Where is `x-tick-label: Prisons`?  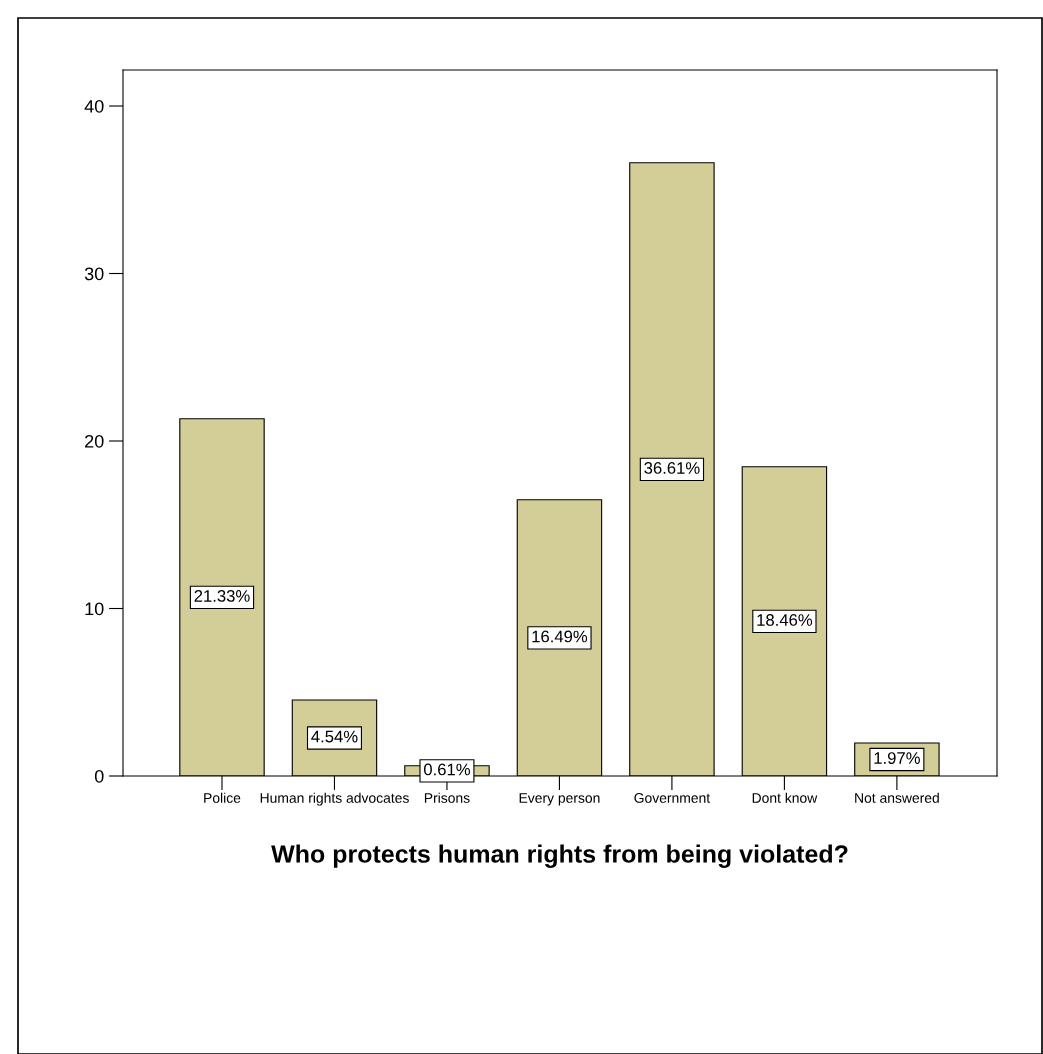 x-tick-label: Prisons is located at coordinates (447, 797).